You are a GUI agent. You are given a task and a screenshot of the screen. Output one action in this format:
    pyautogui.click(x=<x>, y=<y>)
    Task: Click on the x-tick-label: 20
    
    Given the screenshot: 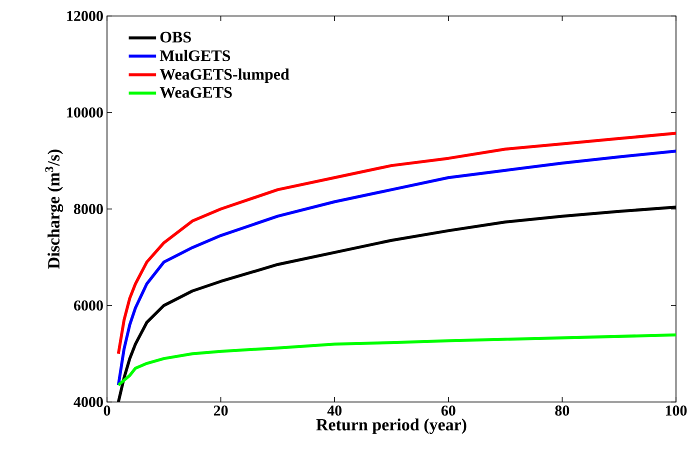 What is the action you would take?
    pyautogui.click(x=221, y=411)
    